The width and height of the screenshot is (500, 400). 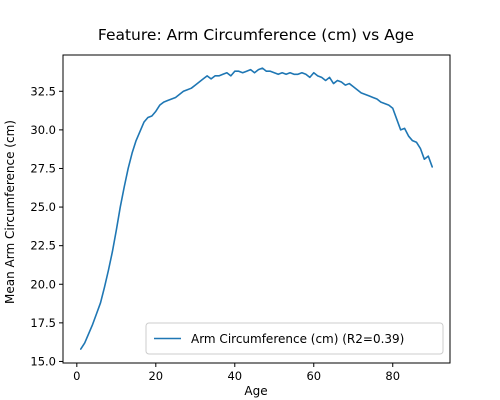 What do you see at coordinates (392, 376) in the screenshot?
I see `x-tick-label: 80` at bounding box center [392, 376].